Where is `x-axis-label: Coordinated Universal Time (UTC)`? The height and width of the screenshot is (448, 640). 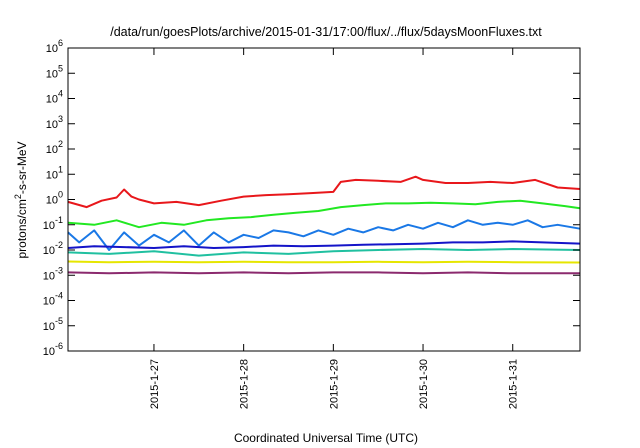 x-axis-label: Coordinated Universal Time (UTC) is located at coordinates (326, 438).